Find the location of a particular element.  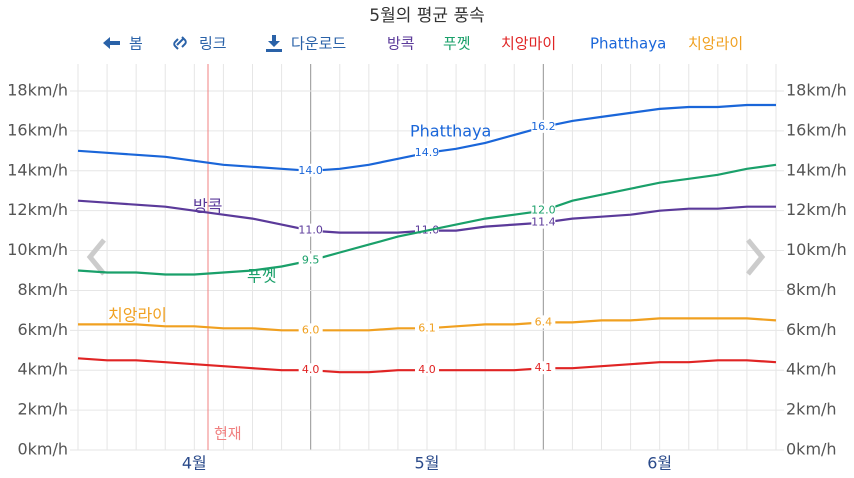

series-label: 치앙라이 is located at coordinates (137, 315).